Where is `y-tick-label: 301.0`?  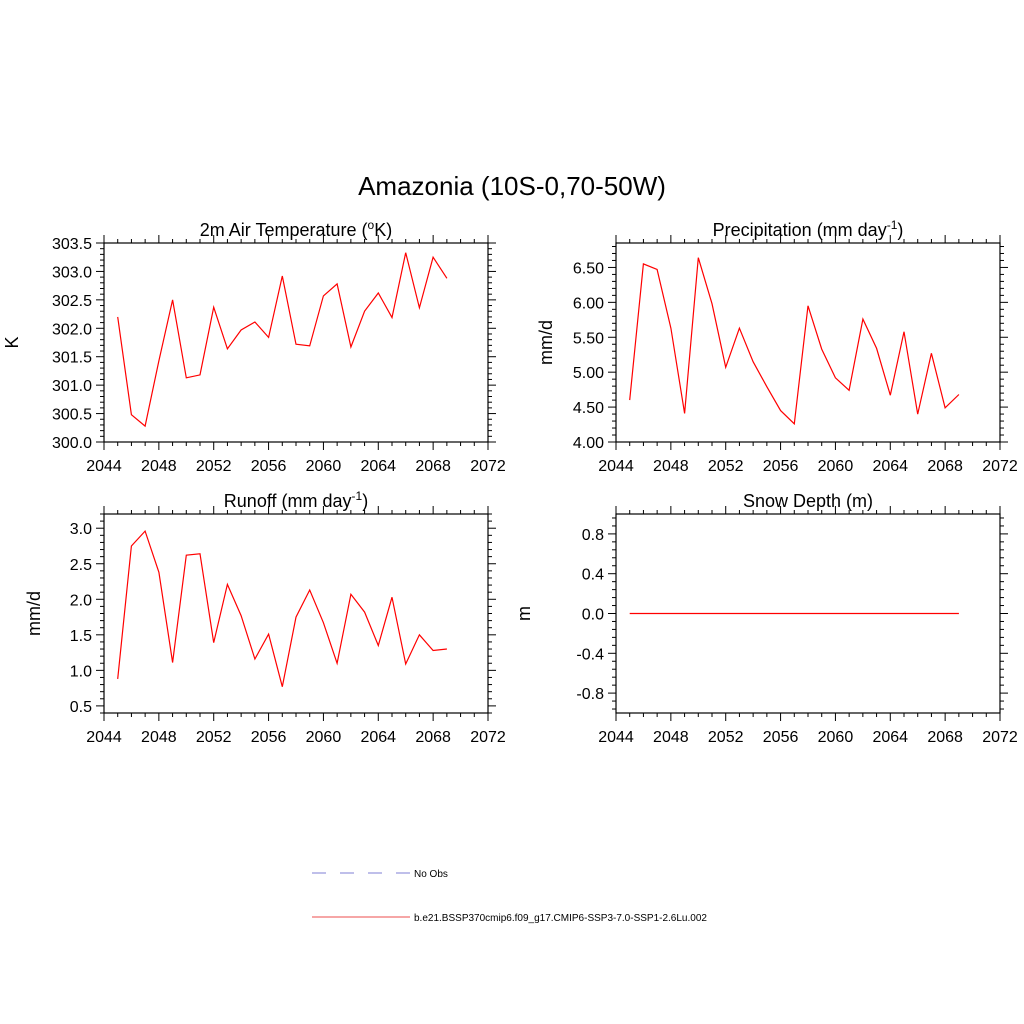
y-tick-label: 301.0 is located at coordinates (72, 386).